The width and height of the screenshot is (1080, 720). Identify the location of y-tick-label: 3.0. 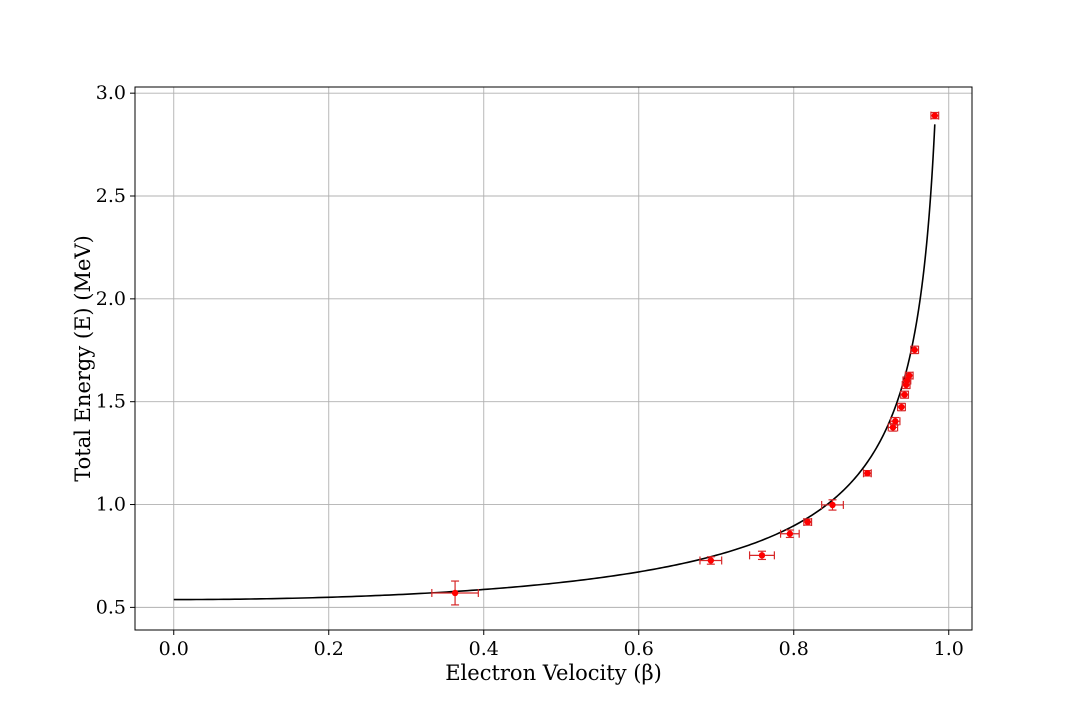
(111, 93).